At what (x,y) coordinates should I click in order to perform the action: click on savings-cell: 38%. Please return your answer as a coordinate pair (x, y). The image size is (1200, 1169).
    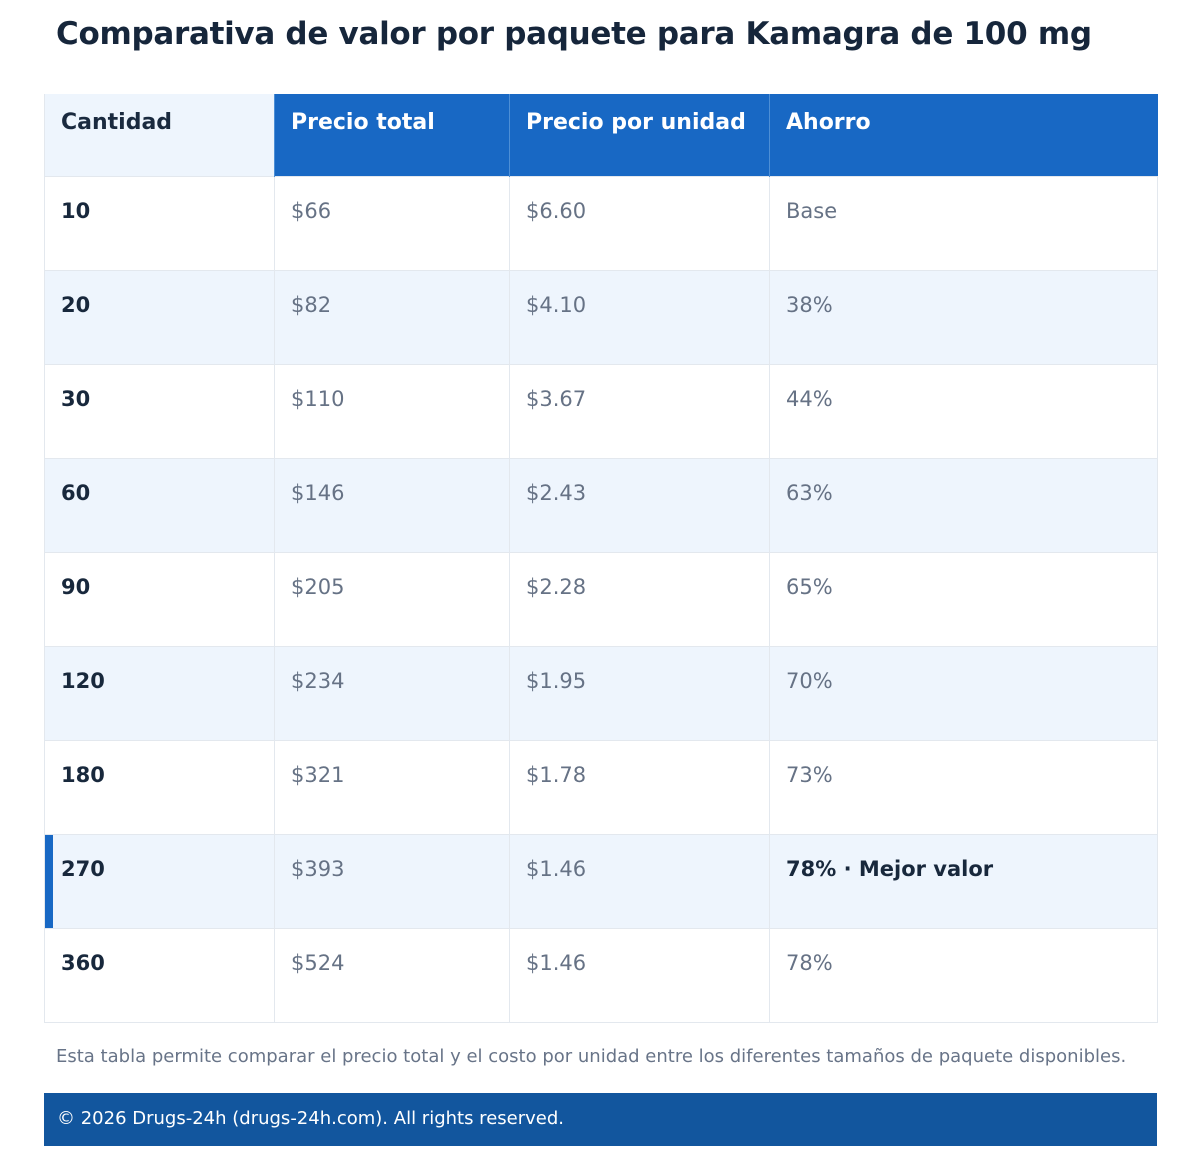
    Looking at the image, I should click on (963, 317).